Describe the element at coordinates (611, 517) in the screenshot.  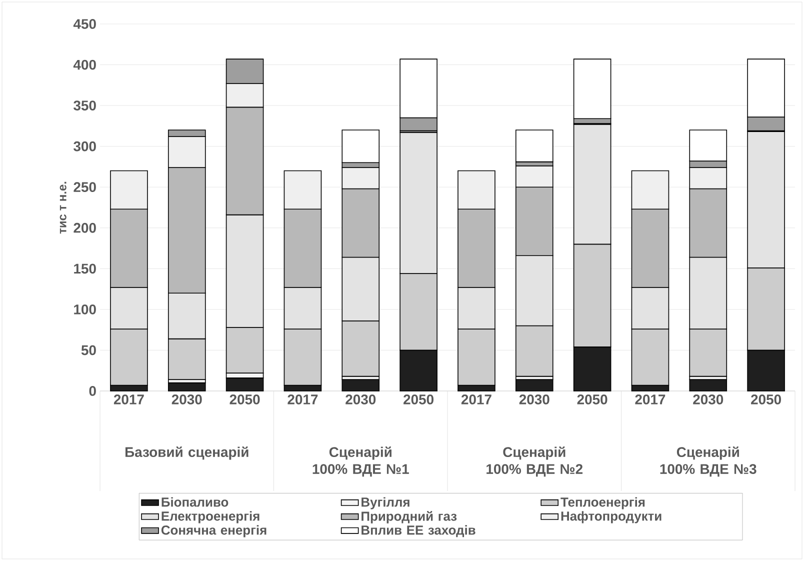
I see `legend-label: Нафтопродукти` at that location.